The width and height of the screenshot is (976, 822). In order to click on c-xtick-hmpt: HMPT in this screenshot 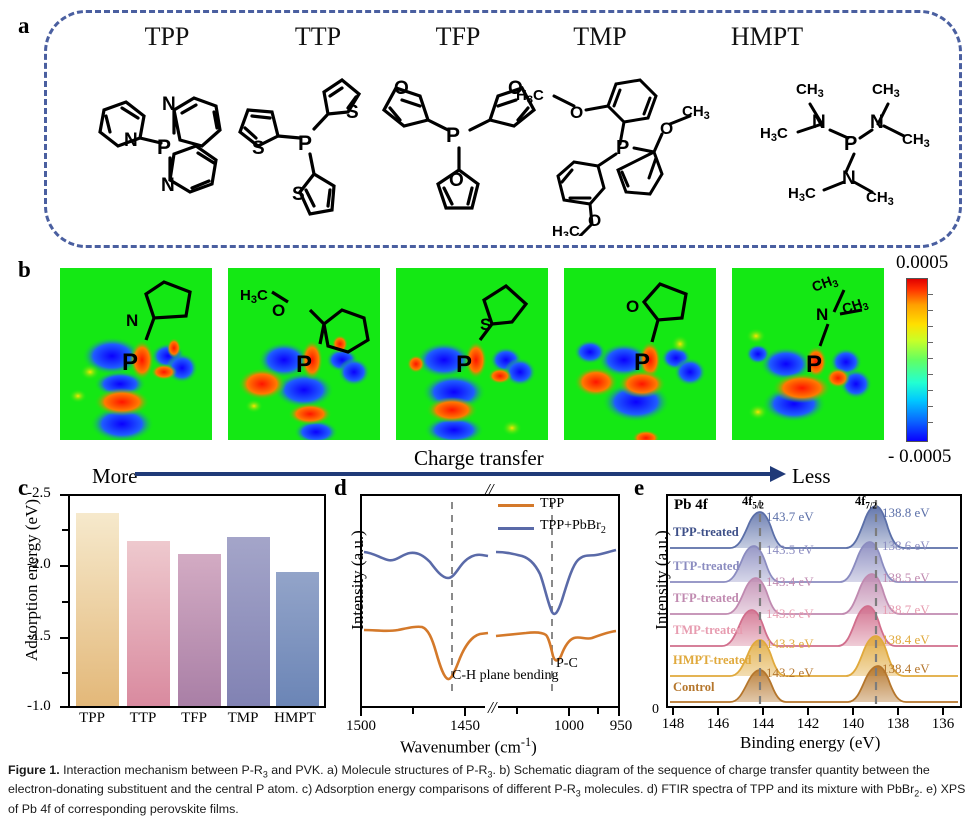, I will do `click(295, 718)`.